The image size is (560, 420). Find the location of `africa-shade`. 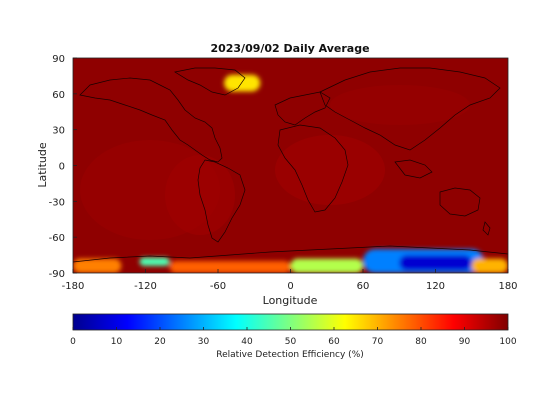

africa-shade is located at coordinates (330, 170).